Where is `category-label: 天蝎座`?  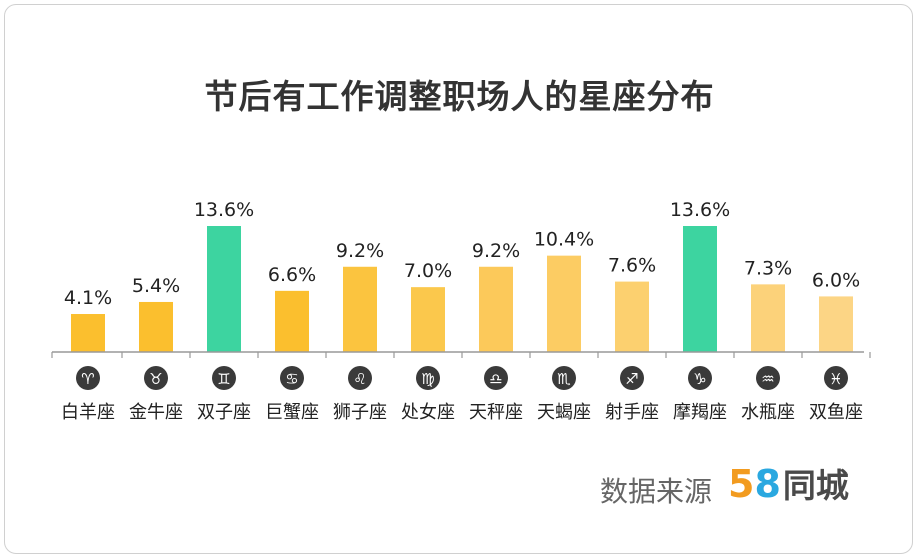 category-label: 天蝎座 is located at coordinates (564, 412).